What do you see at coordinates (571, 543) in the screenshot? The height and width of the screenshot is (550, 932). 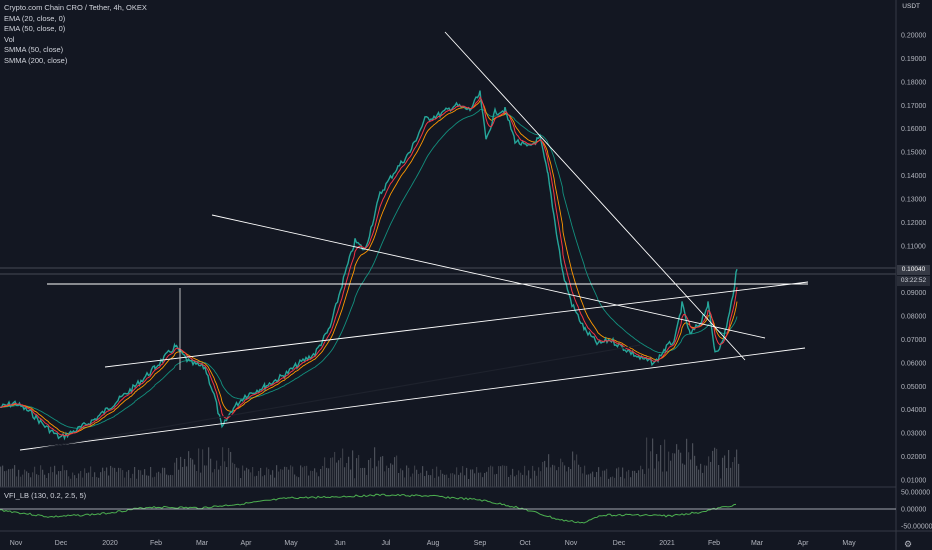 I see `time-tick-label: Nov` at bounding box center [571, 543].